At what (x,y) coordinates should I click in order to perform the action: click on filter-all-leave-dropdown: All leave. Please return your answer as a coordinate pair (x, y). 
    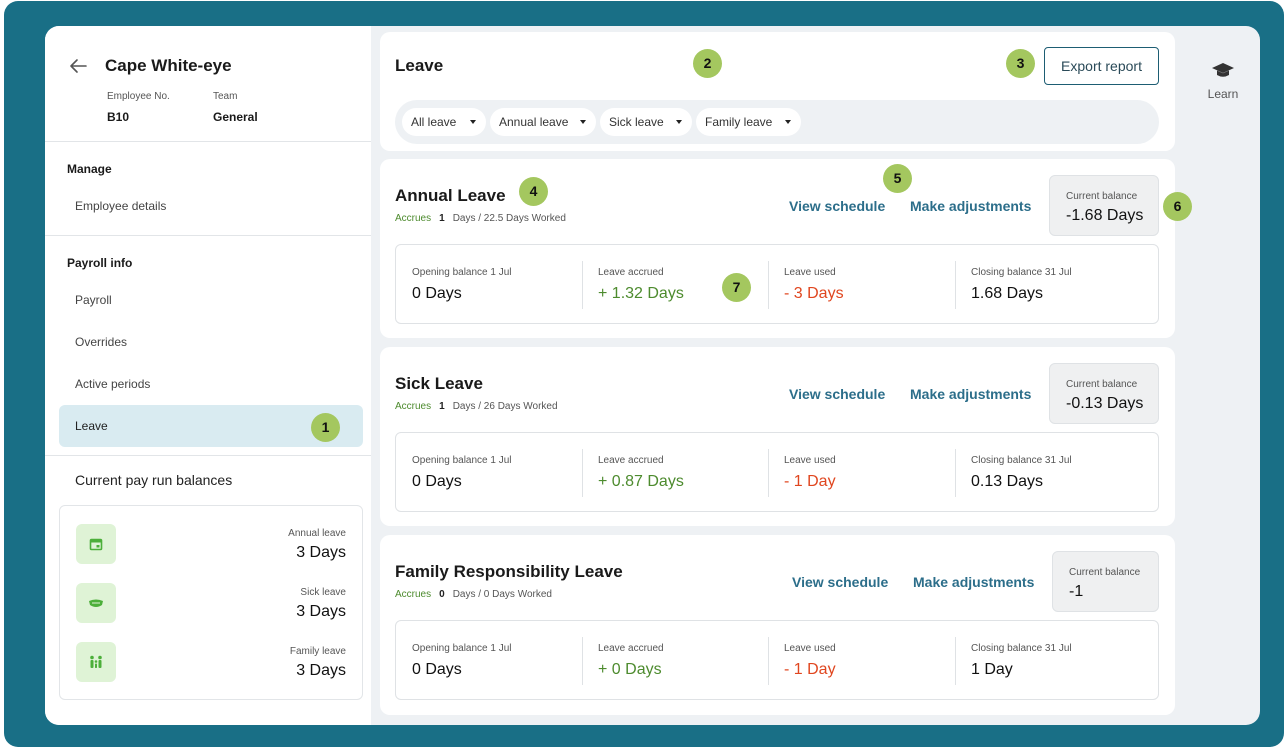
    Looking at the image, I should click on (444, 122).